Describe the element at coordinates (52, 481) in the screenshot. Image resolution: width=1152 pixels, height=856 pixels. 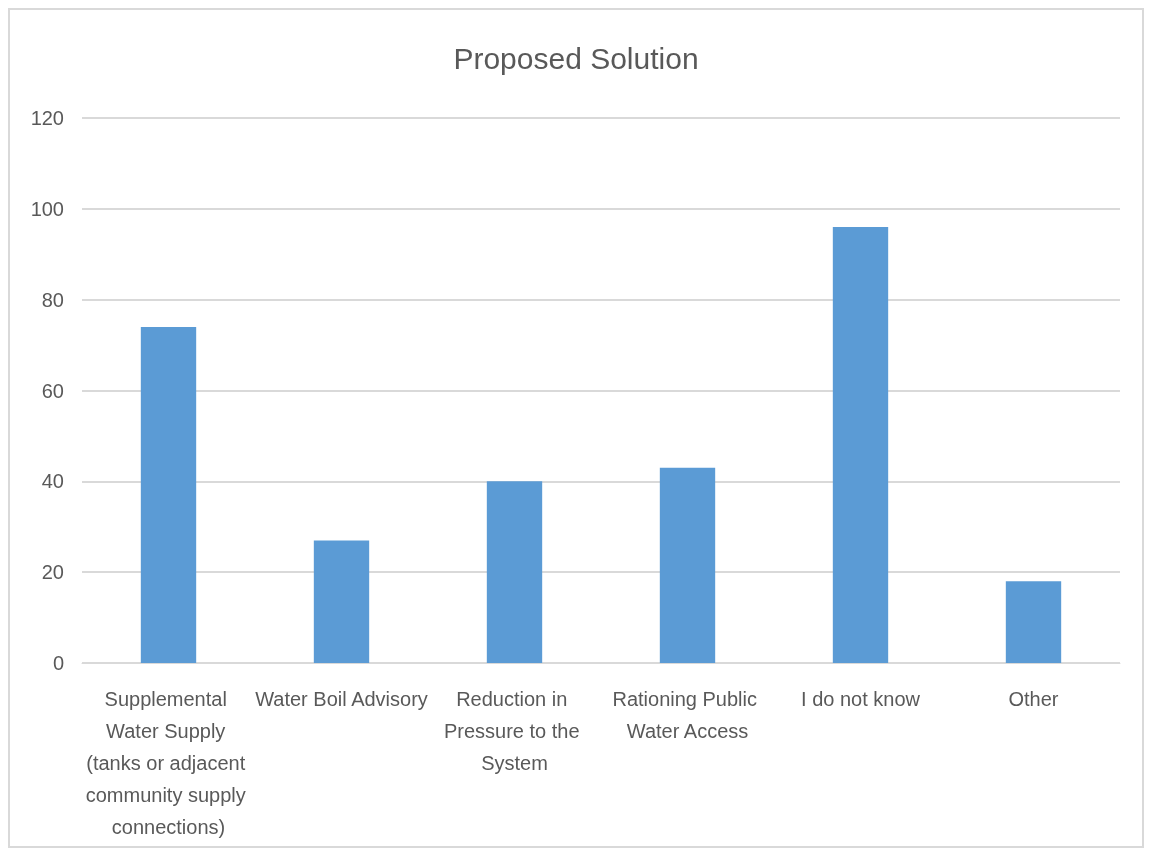
I see `y-tick-label: 40` at that location.